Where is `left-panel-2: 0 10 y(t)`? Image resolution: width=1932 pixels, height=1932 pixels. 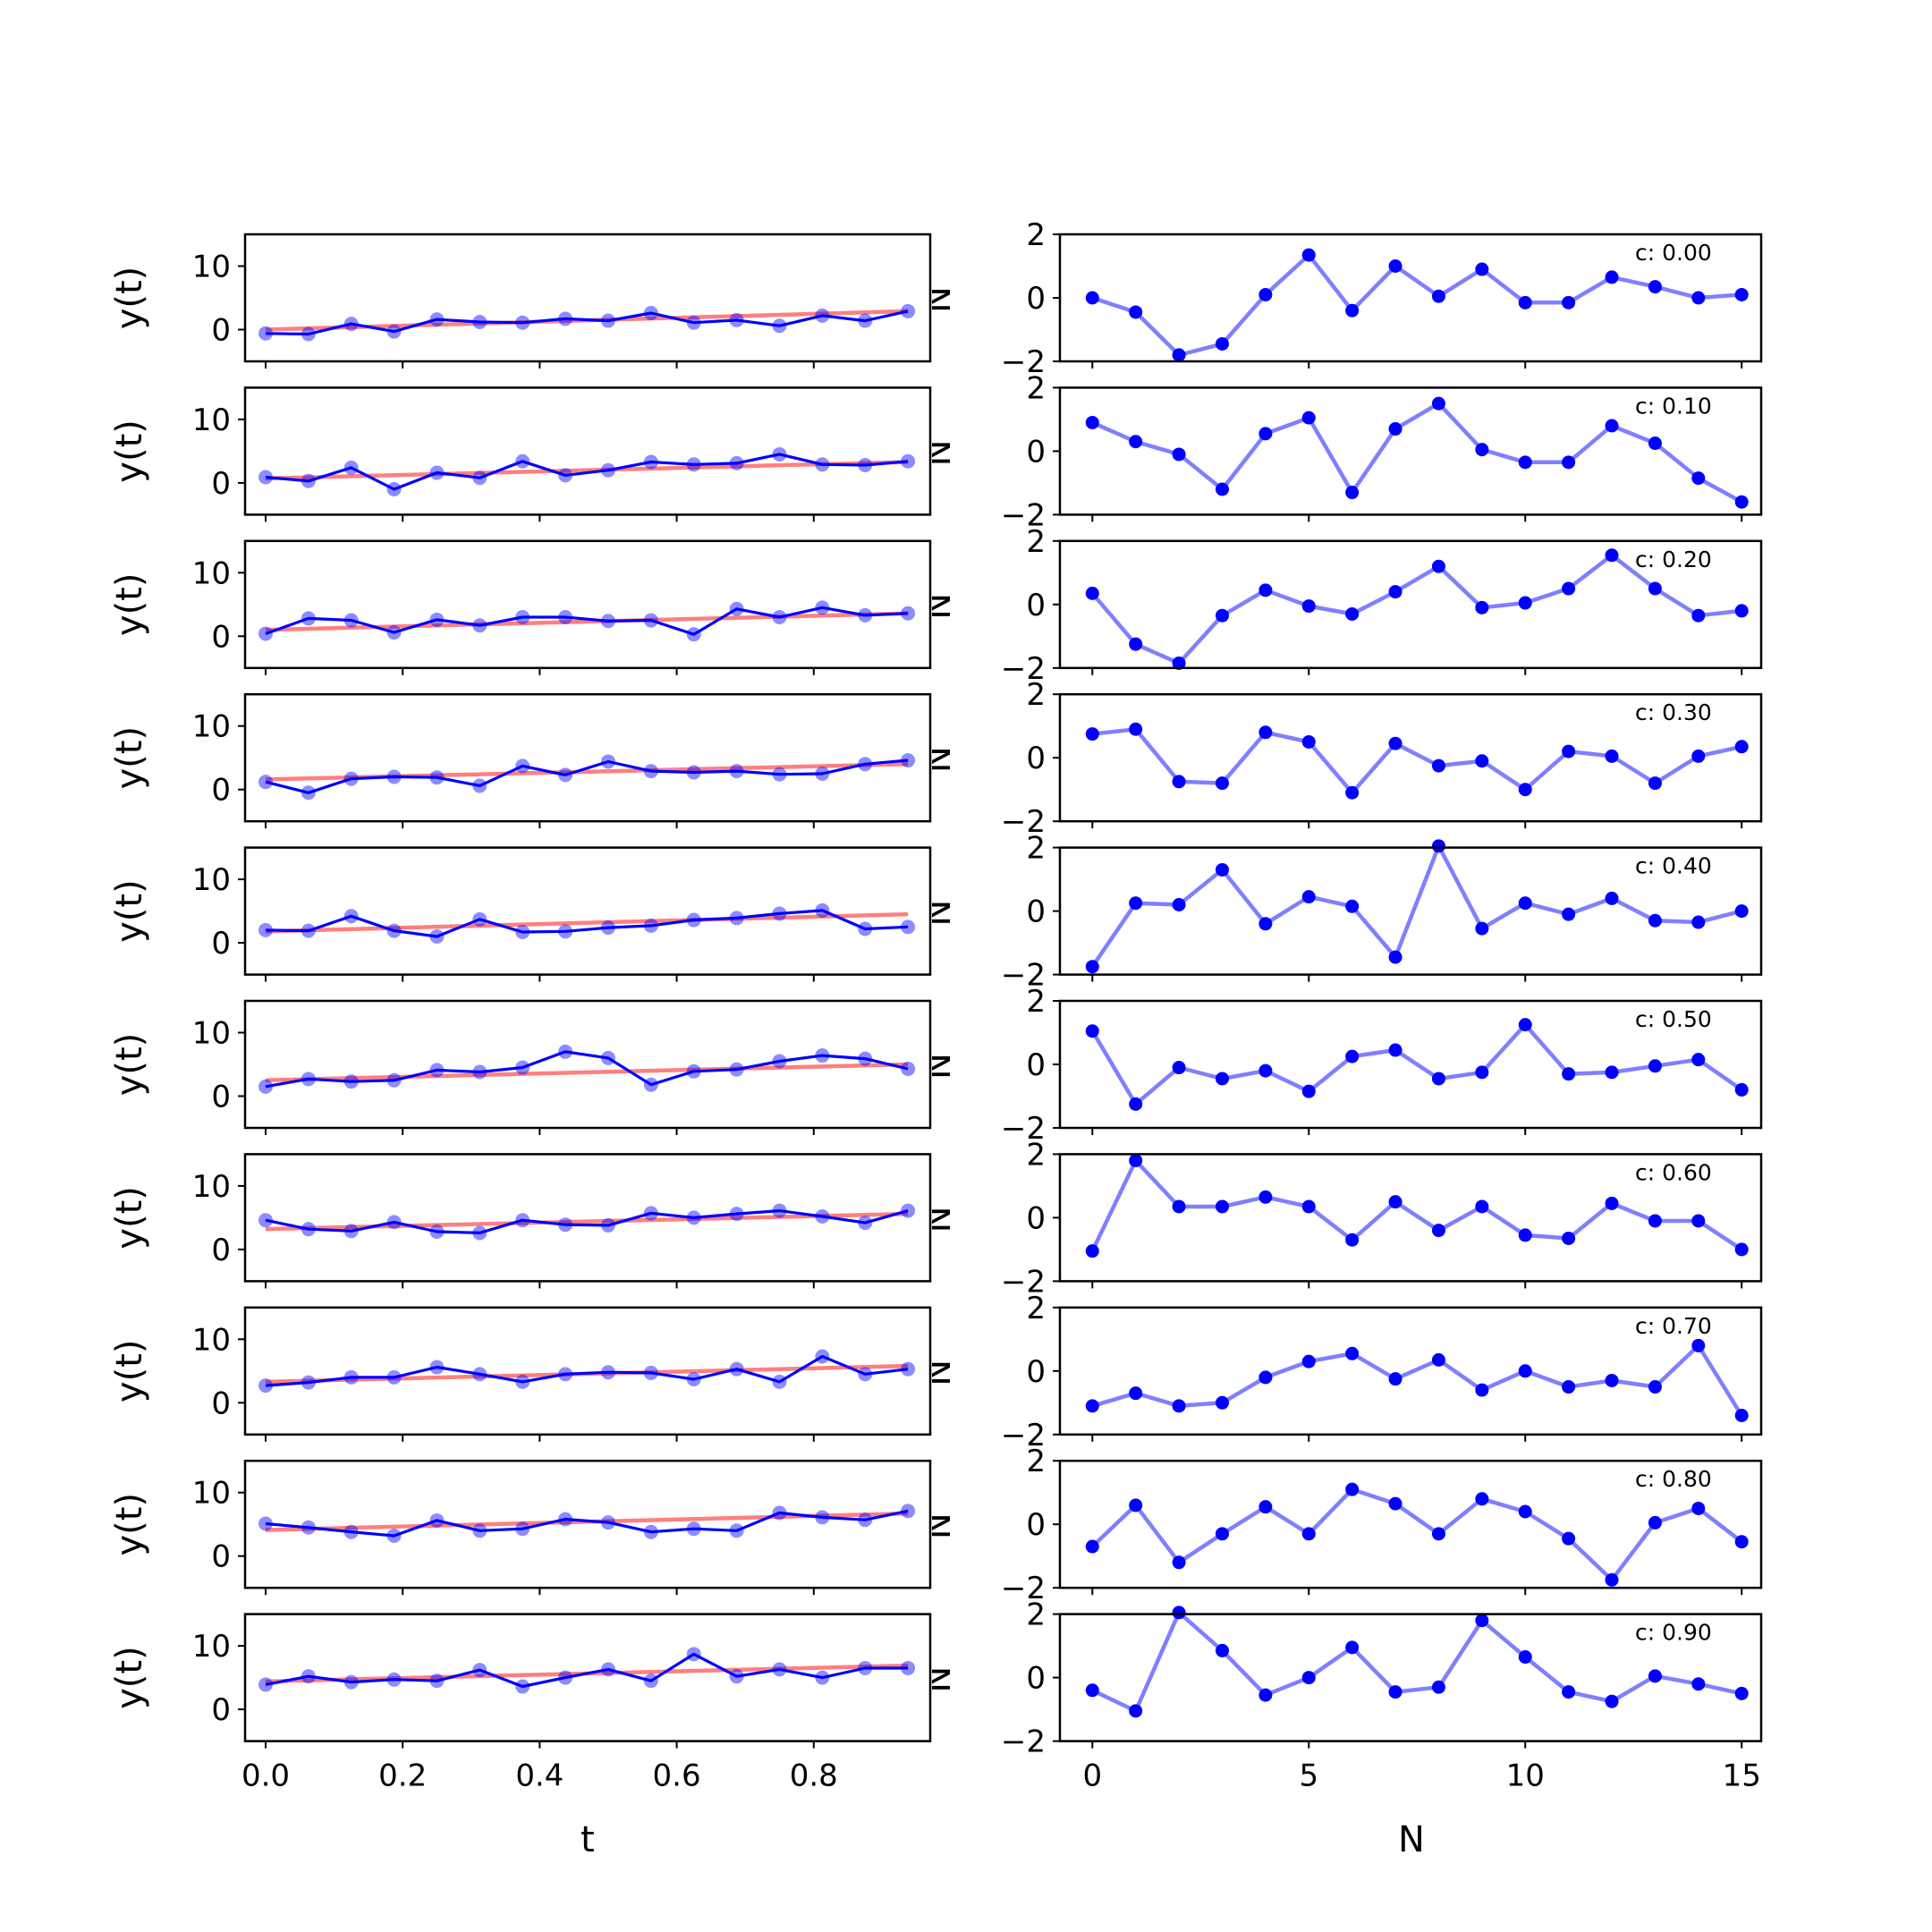
left-panel-2: 0 10 y(t) is located at coordinates (520, 607).